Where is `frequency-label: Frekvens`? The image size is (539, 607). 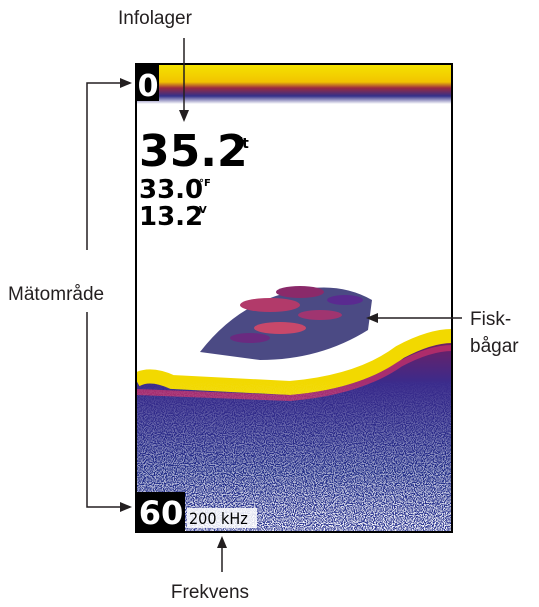 frequency-label: Frekvens is located at coordinates (210, 592).